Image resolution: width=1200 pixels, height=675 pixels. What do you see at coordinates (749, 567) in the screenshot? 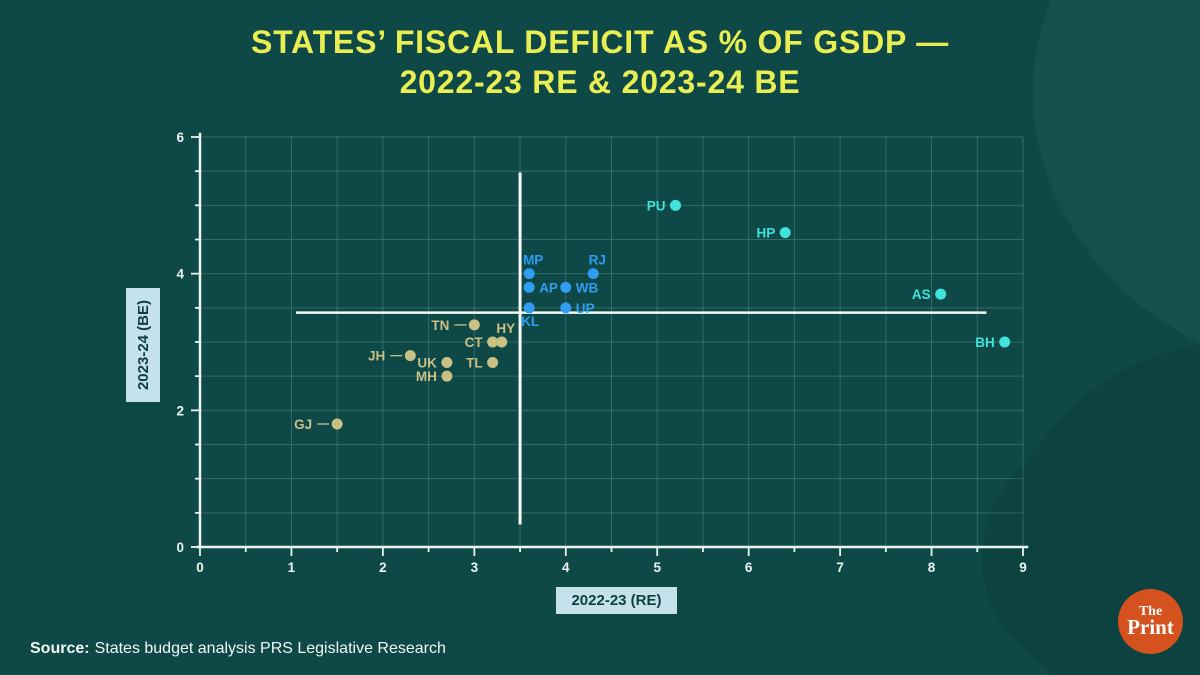
I see `x-tick-label-6: 6` at bounding box center [749, 567].